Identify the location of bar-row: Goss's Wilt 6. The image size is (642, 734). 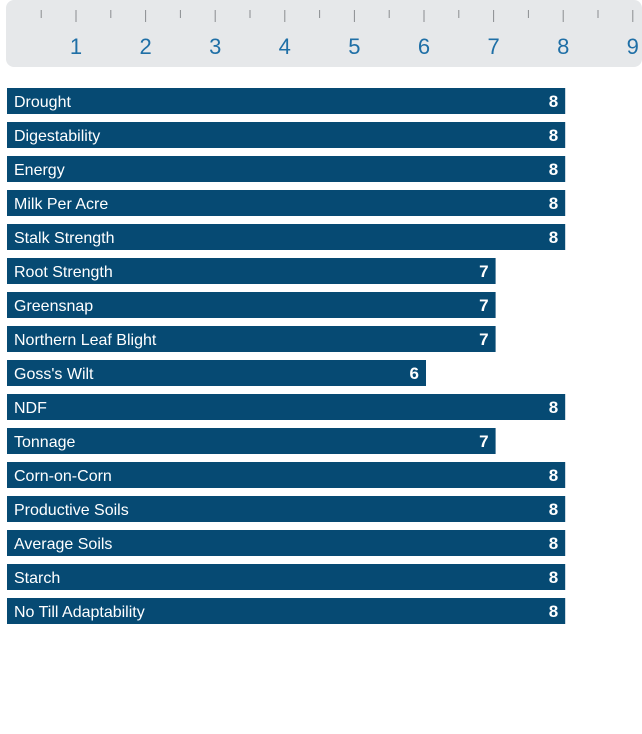
(216, 373).